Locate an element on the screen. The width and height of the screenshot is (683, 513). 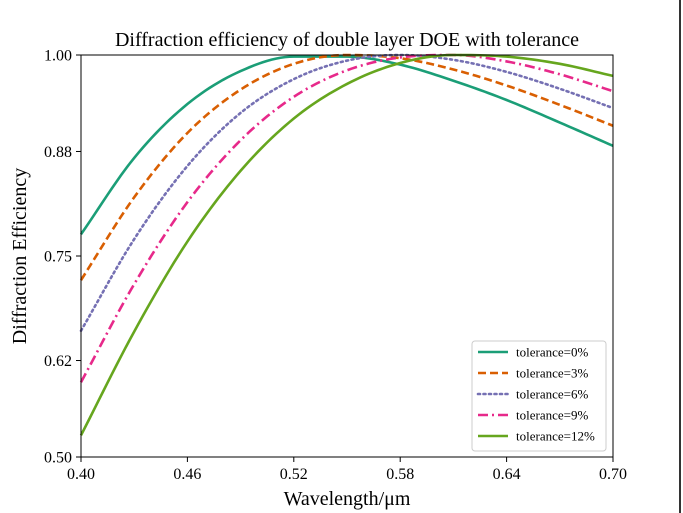
x-axis-ticks: 0.40 0.46 0.52 0.58 0.64 0.70 is located at coordinates (347, 470).